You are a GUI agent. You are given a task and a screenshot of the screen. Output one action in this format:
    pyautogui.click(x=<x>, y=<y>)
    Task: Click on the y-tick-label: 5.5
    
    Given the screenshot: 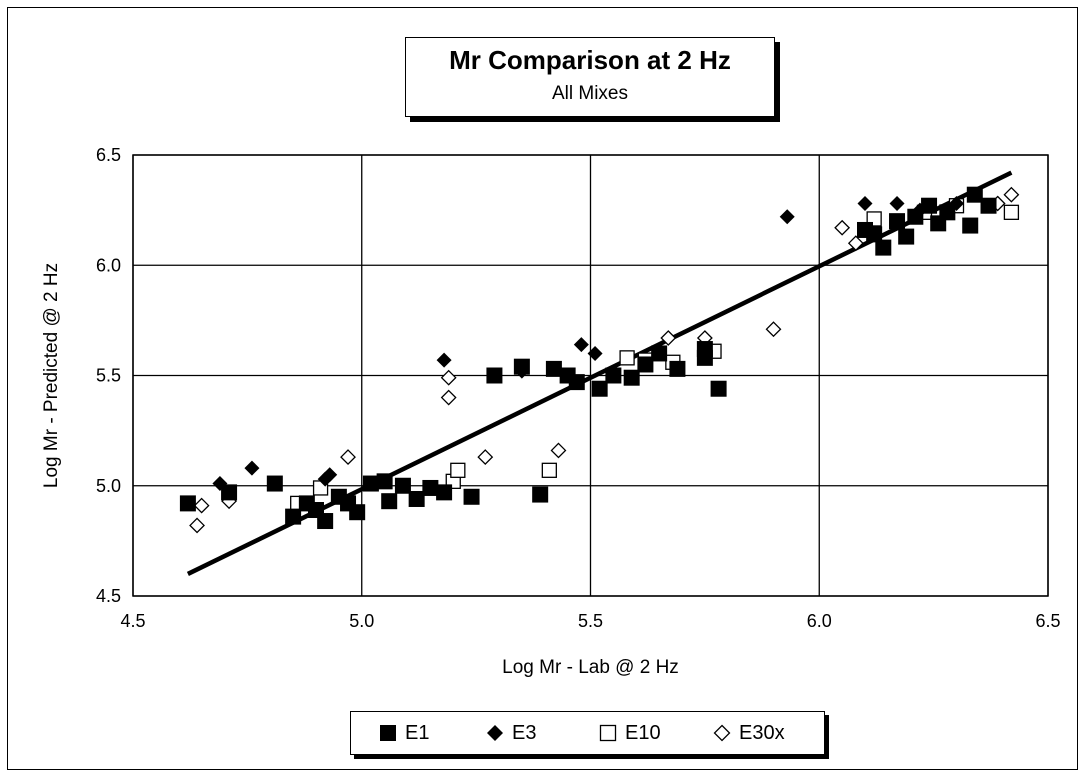 What is the action you would take?
    pyautogui.click(x=108, y=376)
    